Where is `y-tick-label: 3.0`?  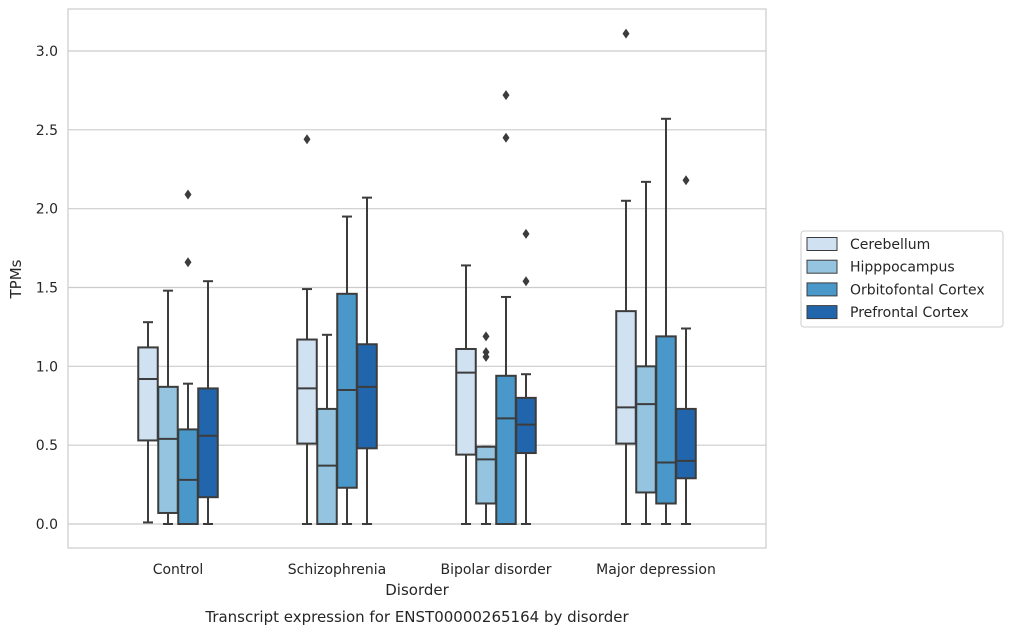
y-tick-label: 3.0 is located at coordinates (47, 52).